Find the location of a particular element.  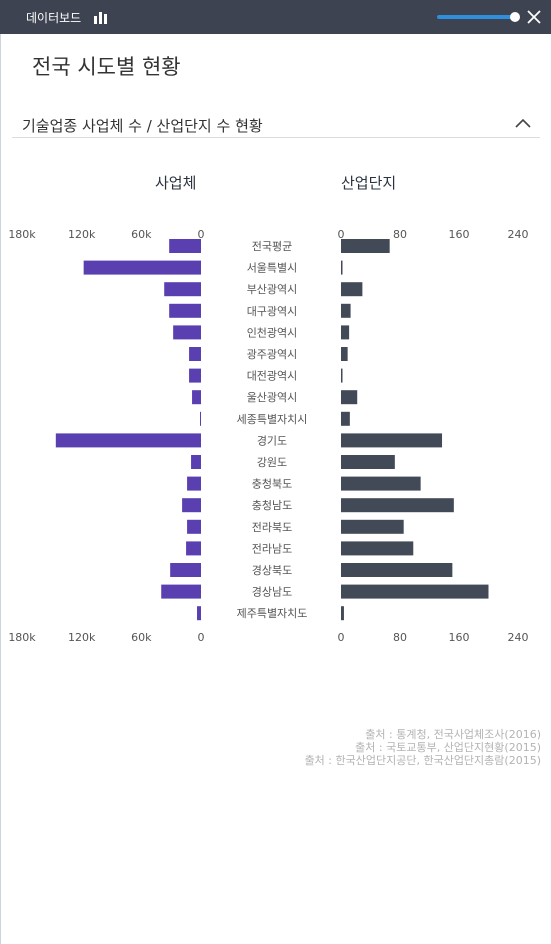

category-label: 충청남도 is located at coordinates (272, 505).